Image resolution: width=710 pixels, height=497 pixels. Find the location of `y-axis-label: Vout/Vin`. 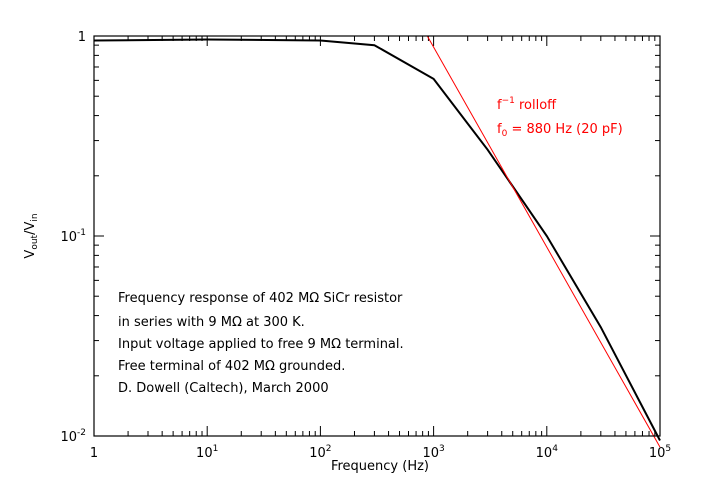

y-axis-label: Vout/Vin is located at coordinates (31, 235).